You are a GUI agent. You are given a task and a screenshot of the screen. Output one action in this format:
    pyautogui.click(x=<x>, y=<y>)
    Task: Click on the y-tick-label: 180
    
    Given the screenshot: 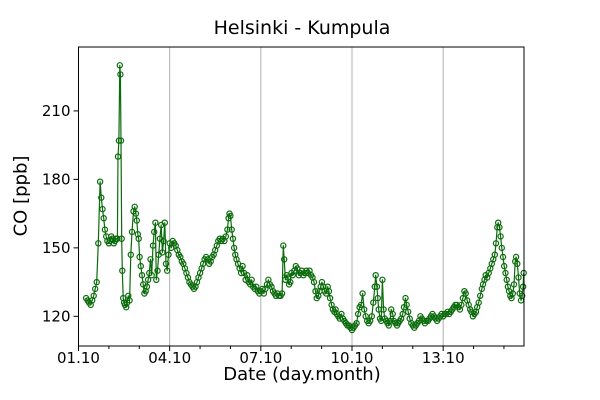 What is the action you would take?
    pyautogui.click(x=56, y=179)
    